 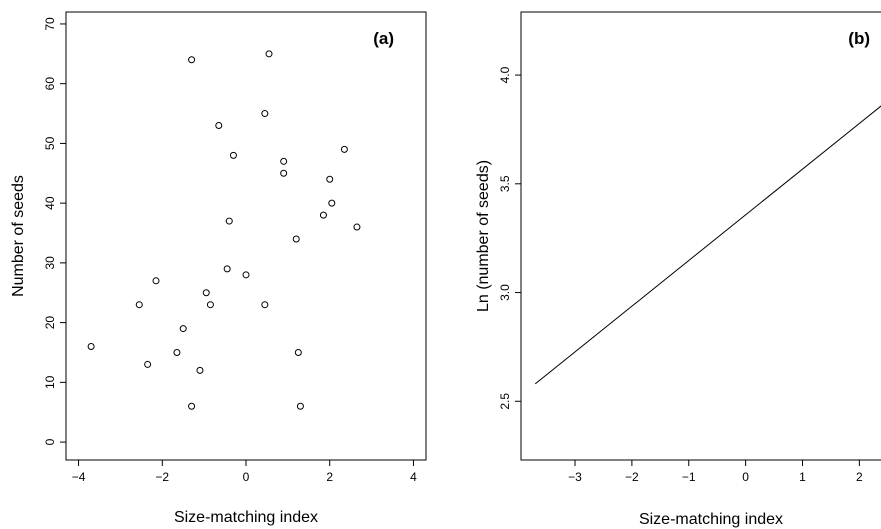 I want to click on panel-a-x-axis: −4 −2 0 2 4, so click(x=244, y=472).